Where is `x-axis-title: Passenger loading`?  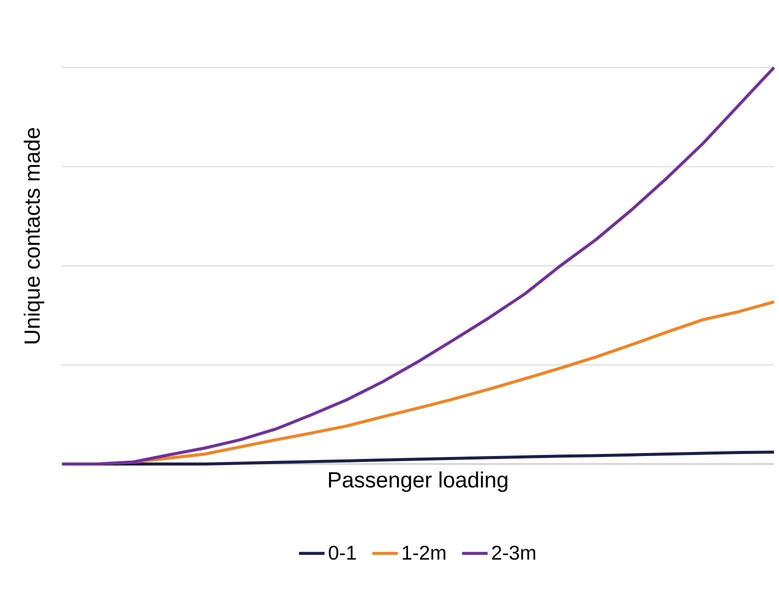 x-axis-title: Passenger loading is located at coordinates (418, 481).